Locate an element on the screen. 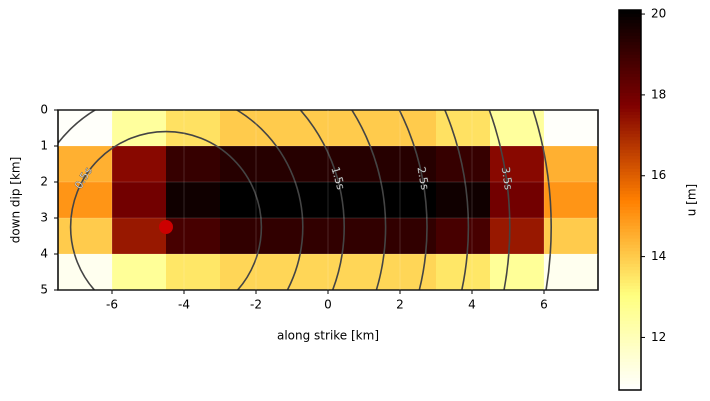 The height and width of the screenshot is (401, 710). x-tick-label: -2 is located at coordinates (256, 305).